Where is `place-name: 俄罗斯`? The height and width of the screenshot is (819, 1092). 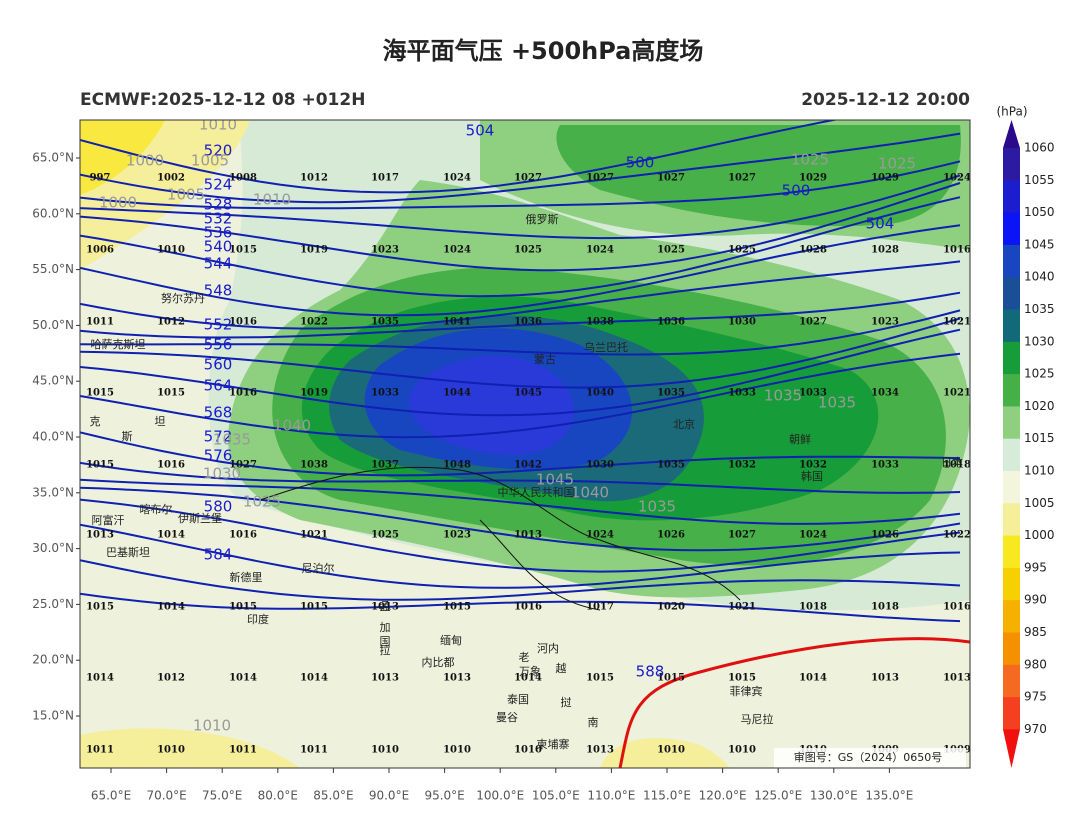
place-name: 俄罗斯 is located at coordinates (542, 219).